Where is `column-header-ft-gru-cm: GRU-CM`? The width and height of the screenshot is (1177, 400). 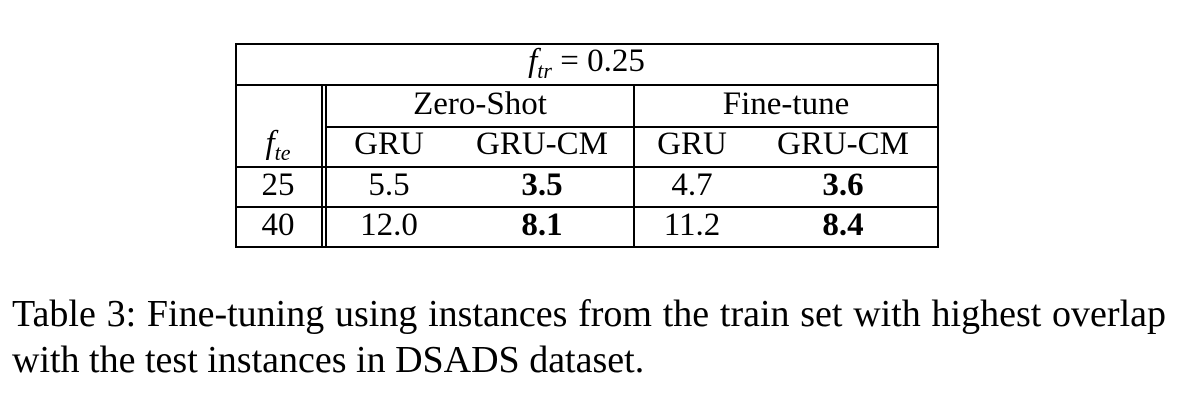 column-header-ft-gru-cm: GRU-CM is located at coordinates (843, 144).